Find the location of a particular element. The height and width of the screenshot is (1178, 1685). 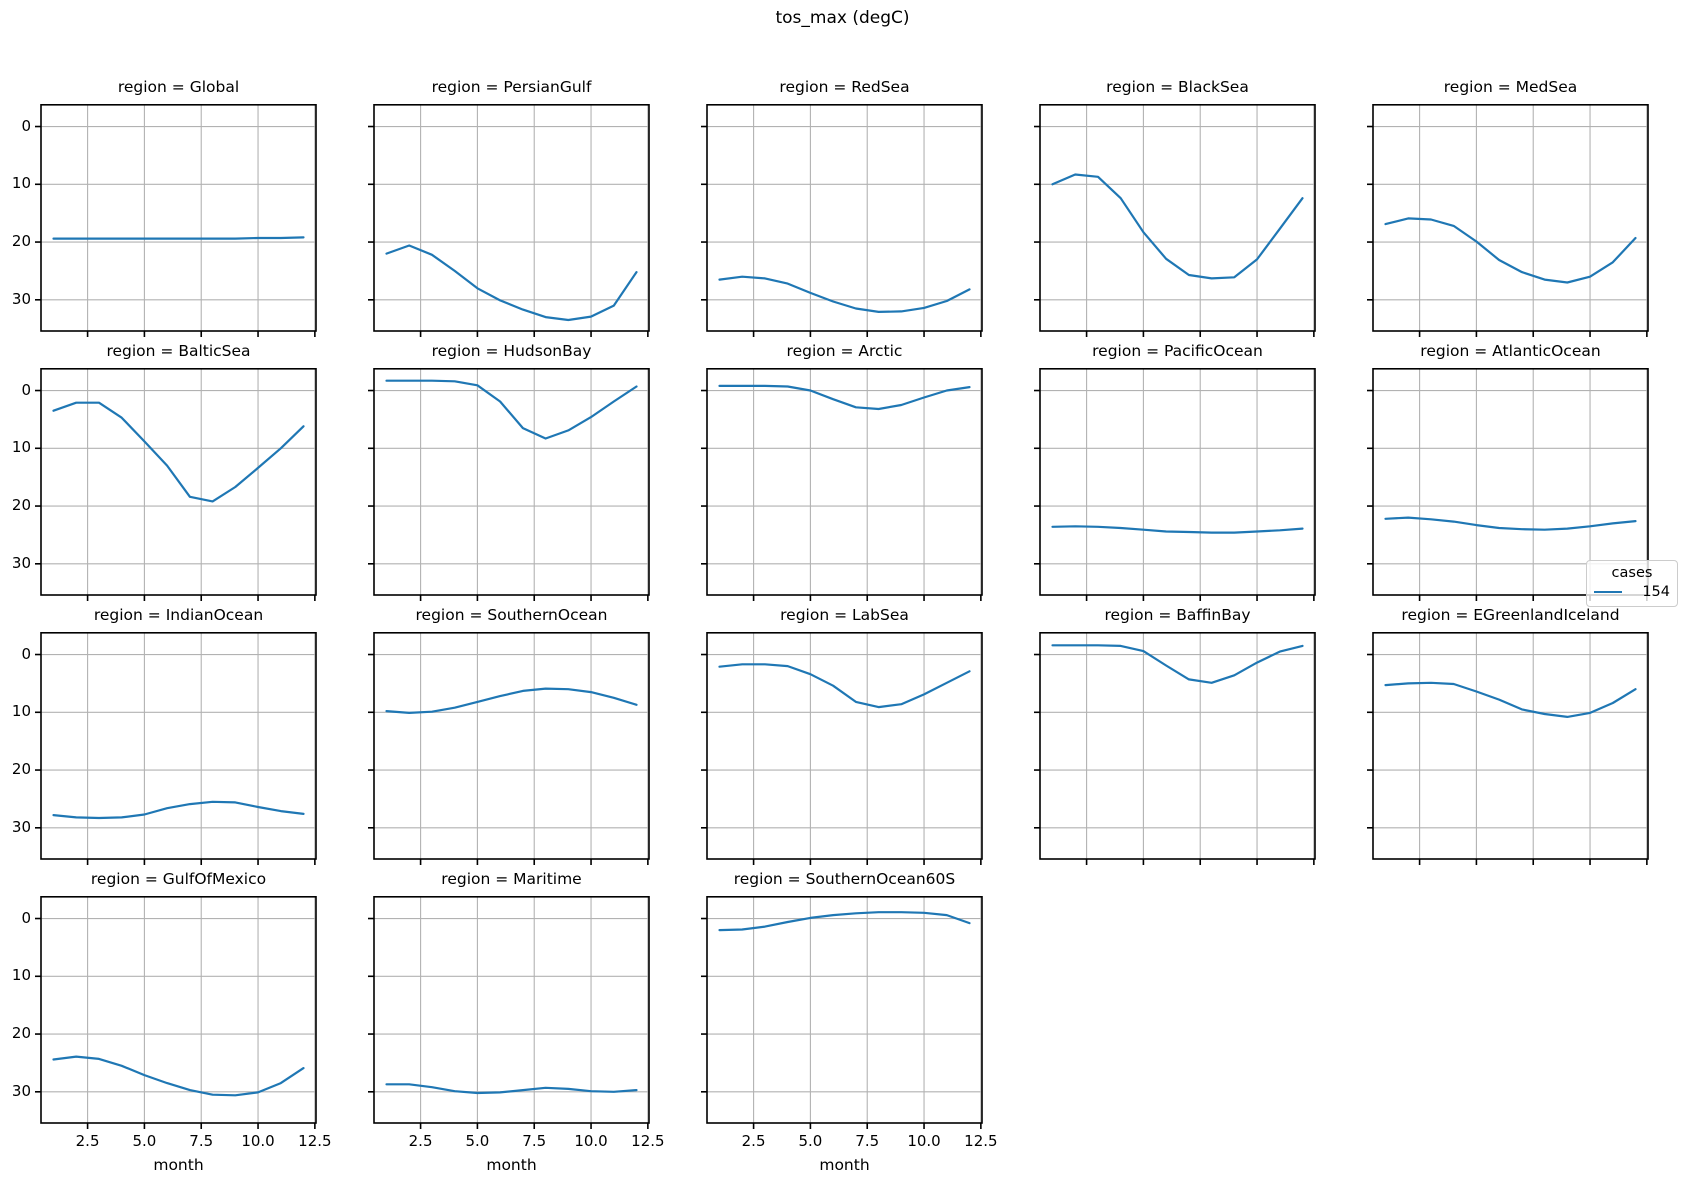

legend-entry: 154 is located at coordinates (1632, 592).